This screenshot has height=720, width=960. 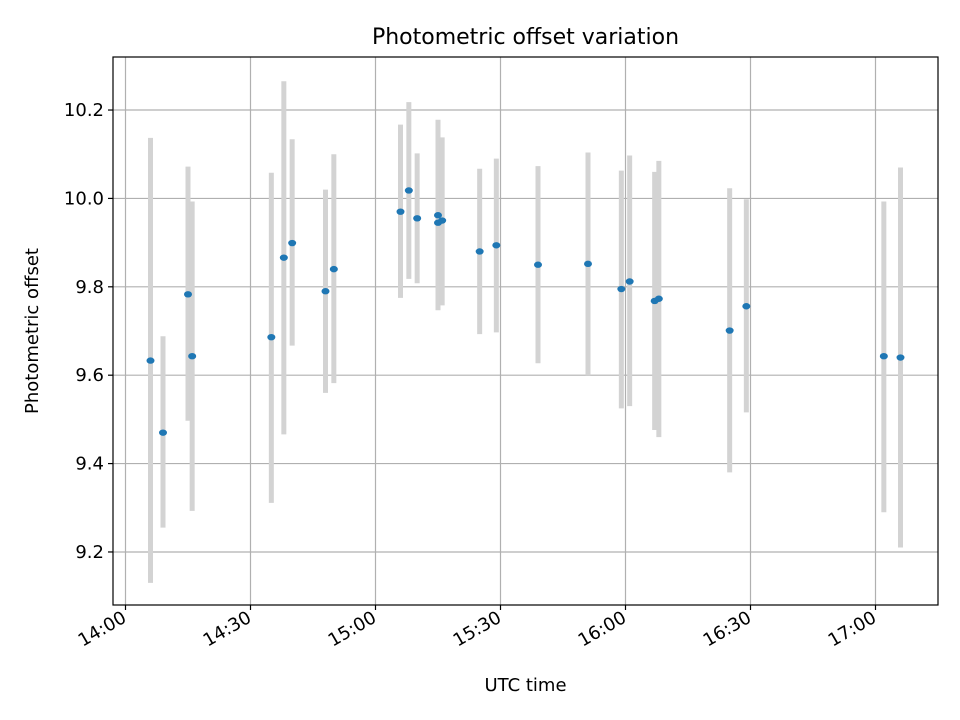 I want to click on y-tick-label: 9.2, so click(x=89, y=552).